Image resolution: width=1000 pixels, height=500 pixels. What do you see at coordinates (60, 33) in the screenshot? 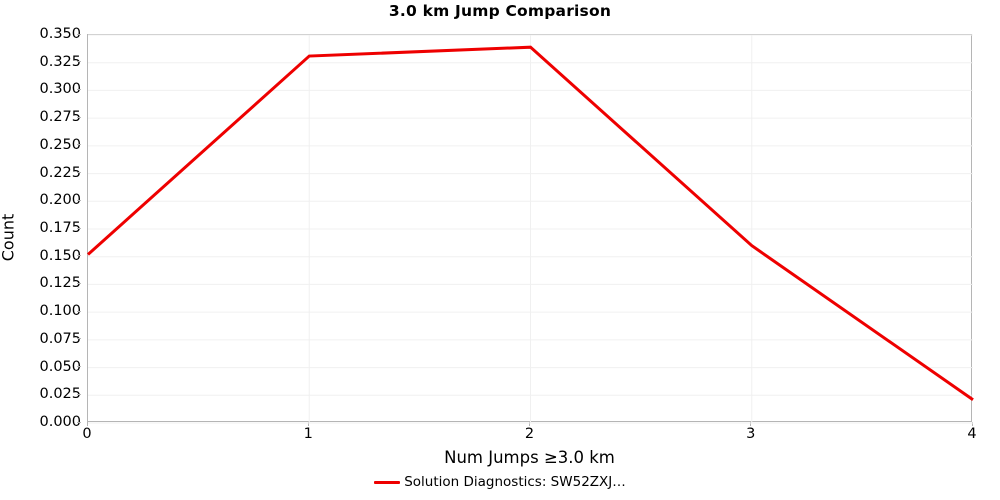
I see `y-axis-tick-label: 0.350` at bounding box center [60, 33].